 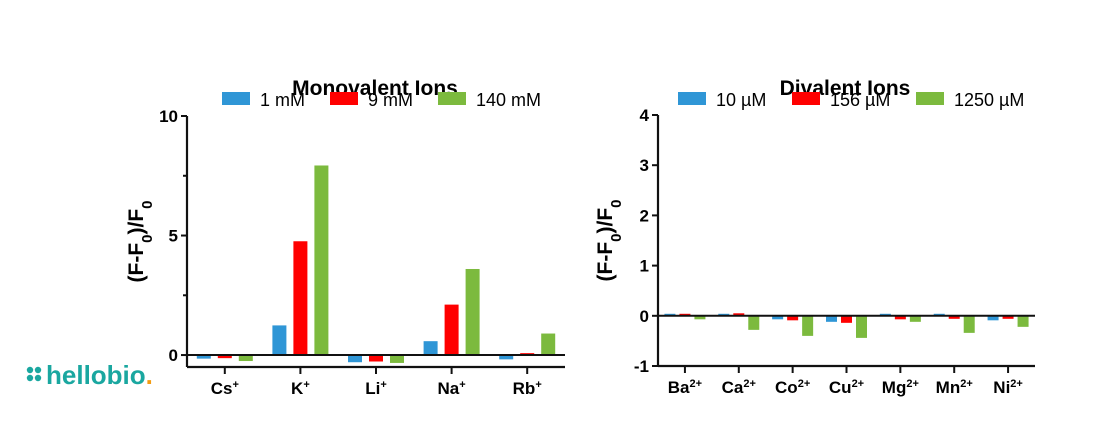 What do you see at coordinates (954, 387) in the screenshot?
I see `x-tick-label: Mn2+` at bounding box center [954, 387].